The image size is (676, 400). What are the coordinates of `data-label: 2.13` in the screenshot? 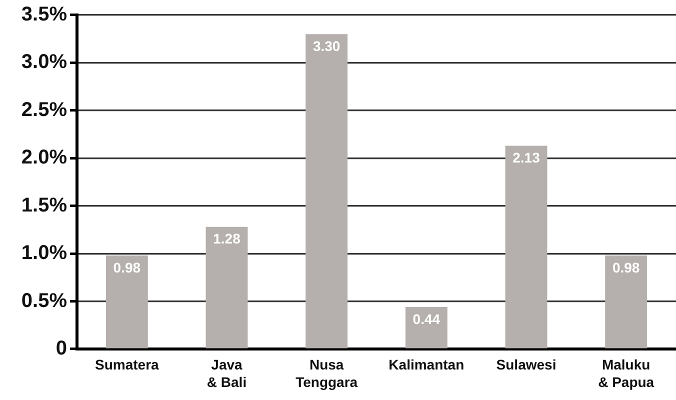 It's located at (526, 158).